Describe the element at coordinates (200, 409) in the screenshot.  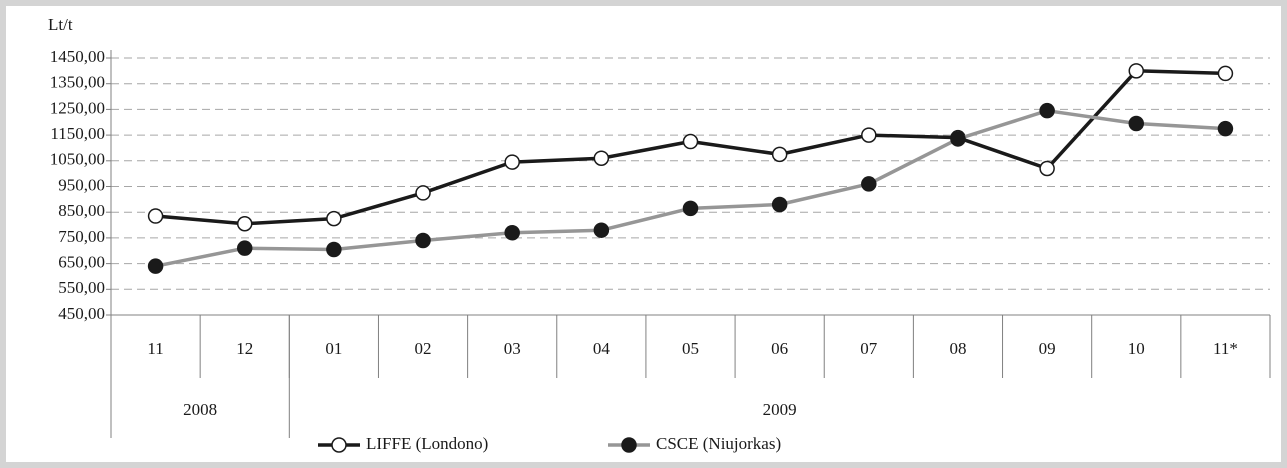
I see `x-group-label: 2008` at that location.